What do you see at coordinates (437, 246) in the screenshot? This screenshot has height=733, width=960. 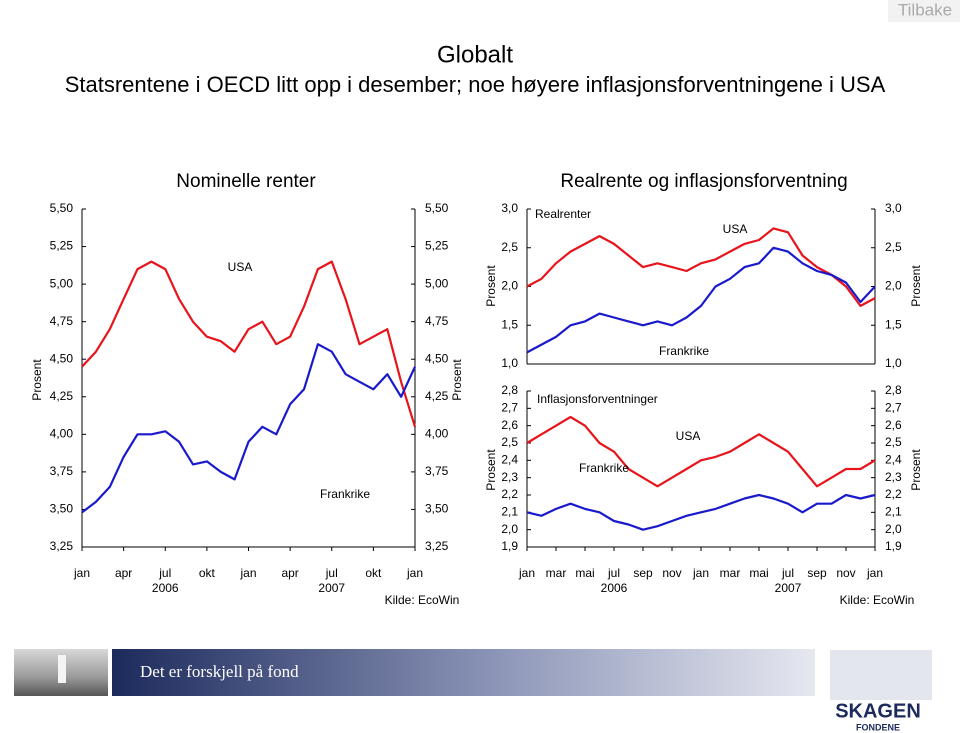 I see `y-tick-label-right: 5,25` at bounding box center [437, 246].